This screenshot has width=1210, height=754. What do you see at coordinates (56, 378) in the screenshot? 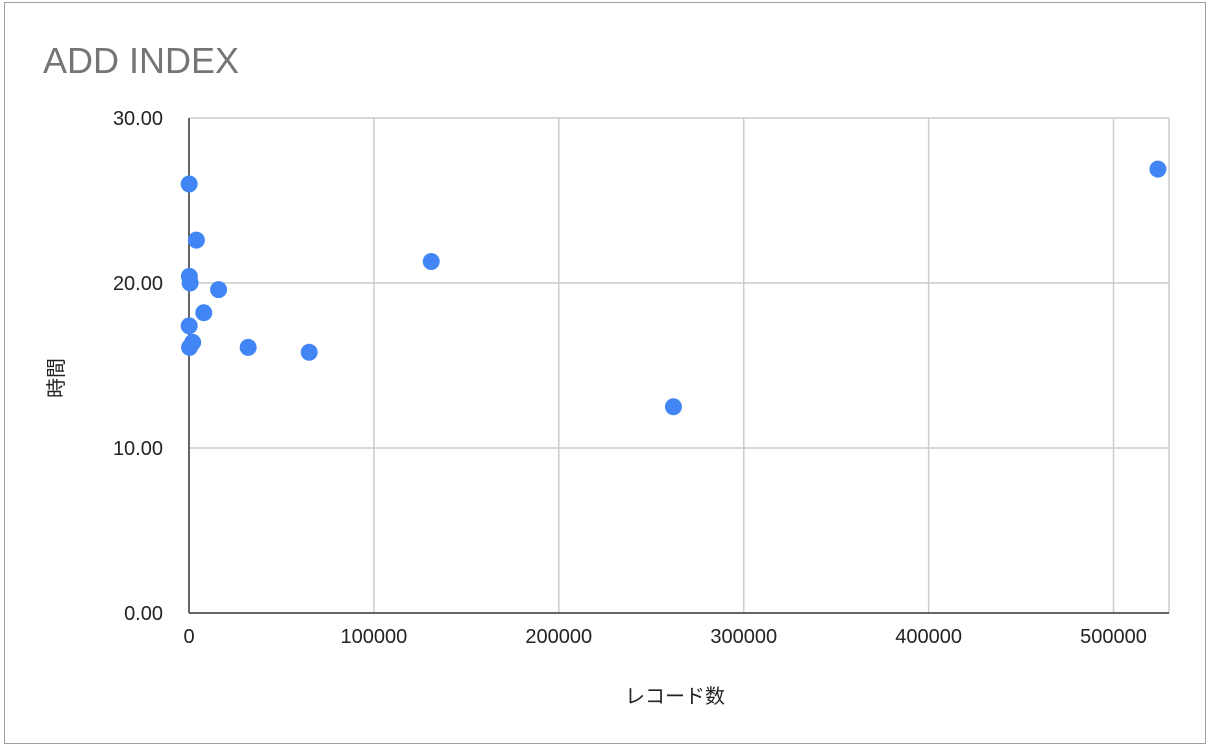
I see `y-axis-title: 時間` at bounding box center [56, 378].